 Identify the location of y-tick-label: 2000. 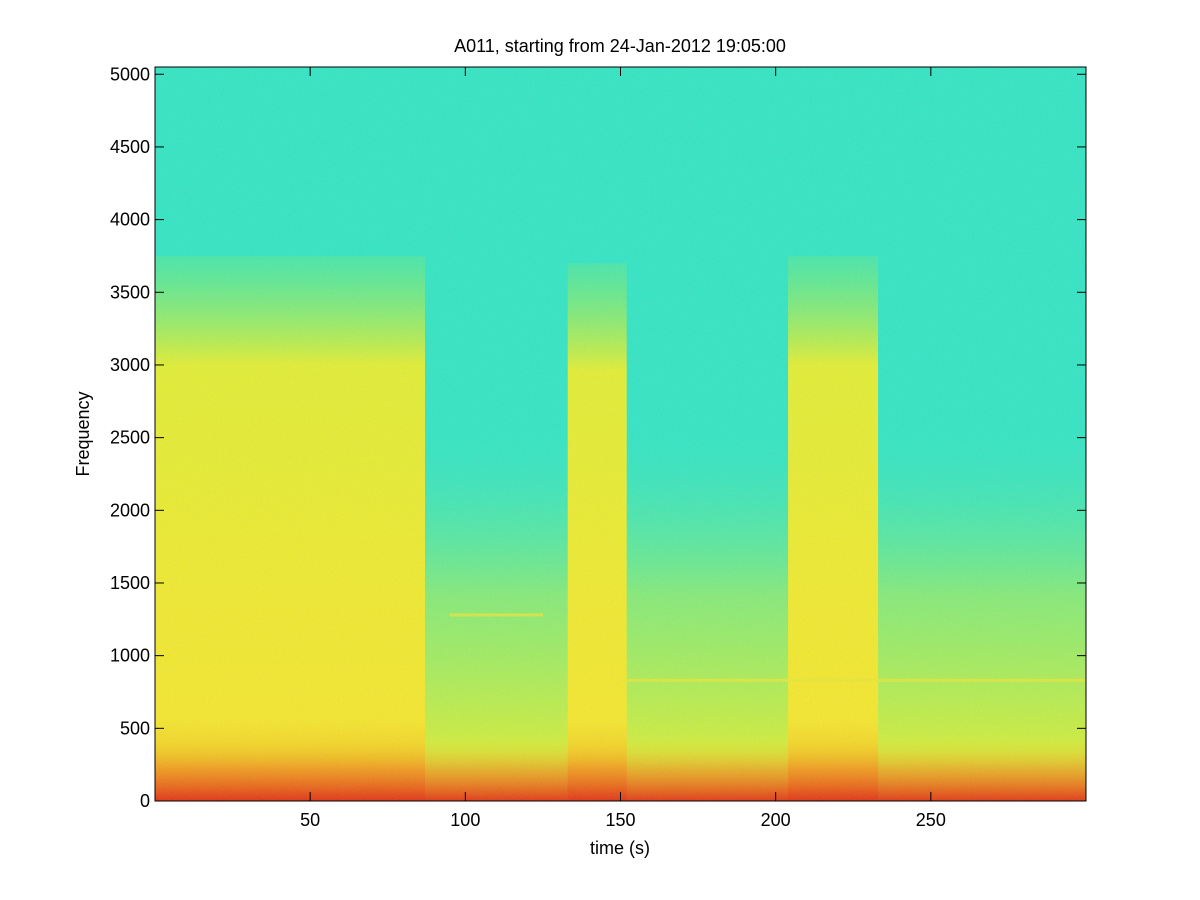
(130, 510).